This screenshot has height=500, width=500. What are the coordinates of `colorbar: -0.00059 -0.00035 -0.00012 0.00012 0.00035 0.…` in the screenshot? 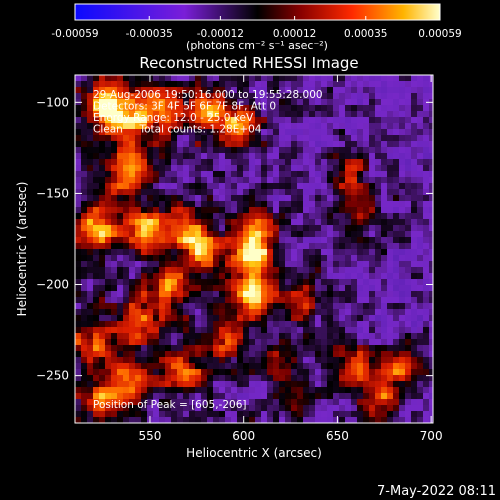 It's located at (256, 27).